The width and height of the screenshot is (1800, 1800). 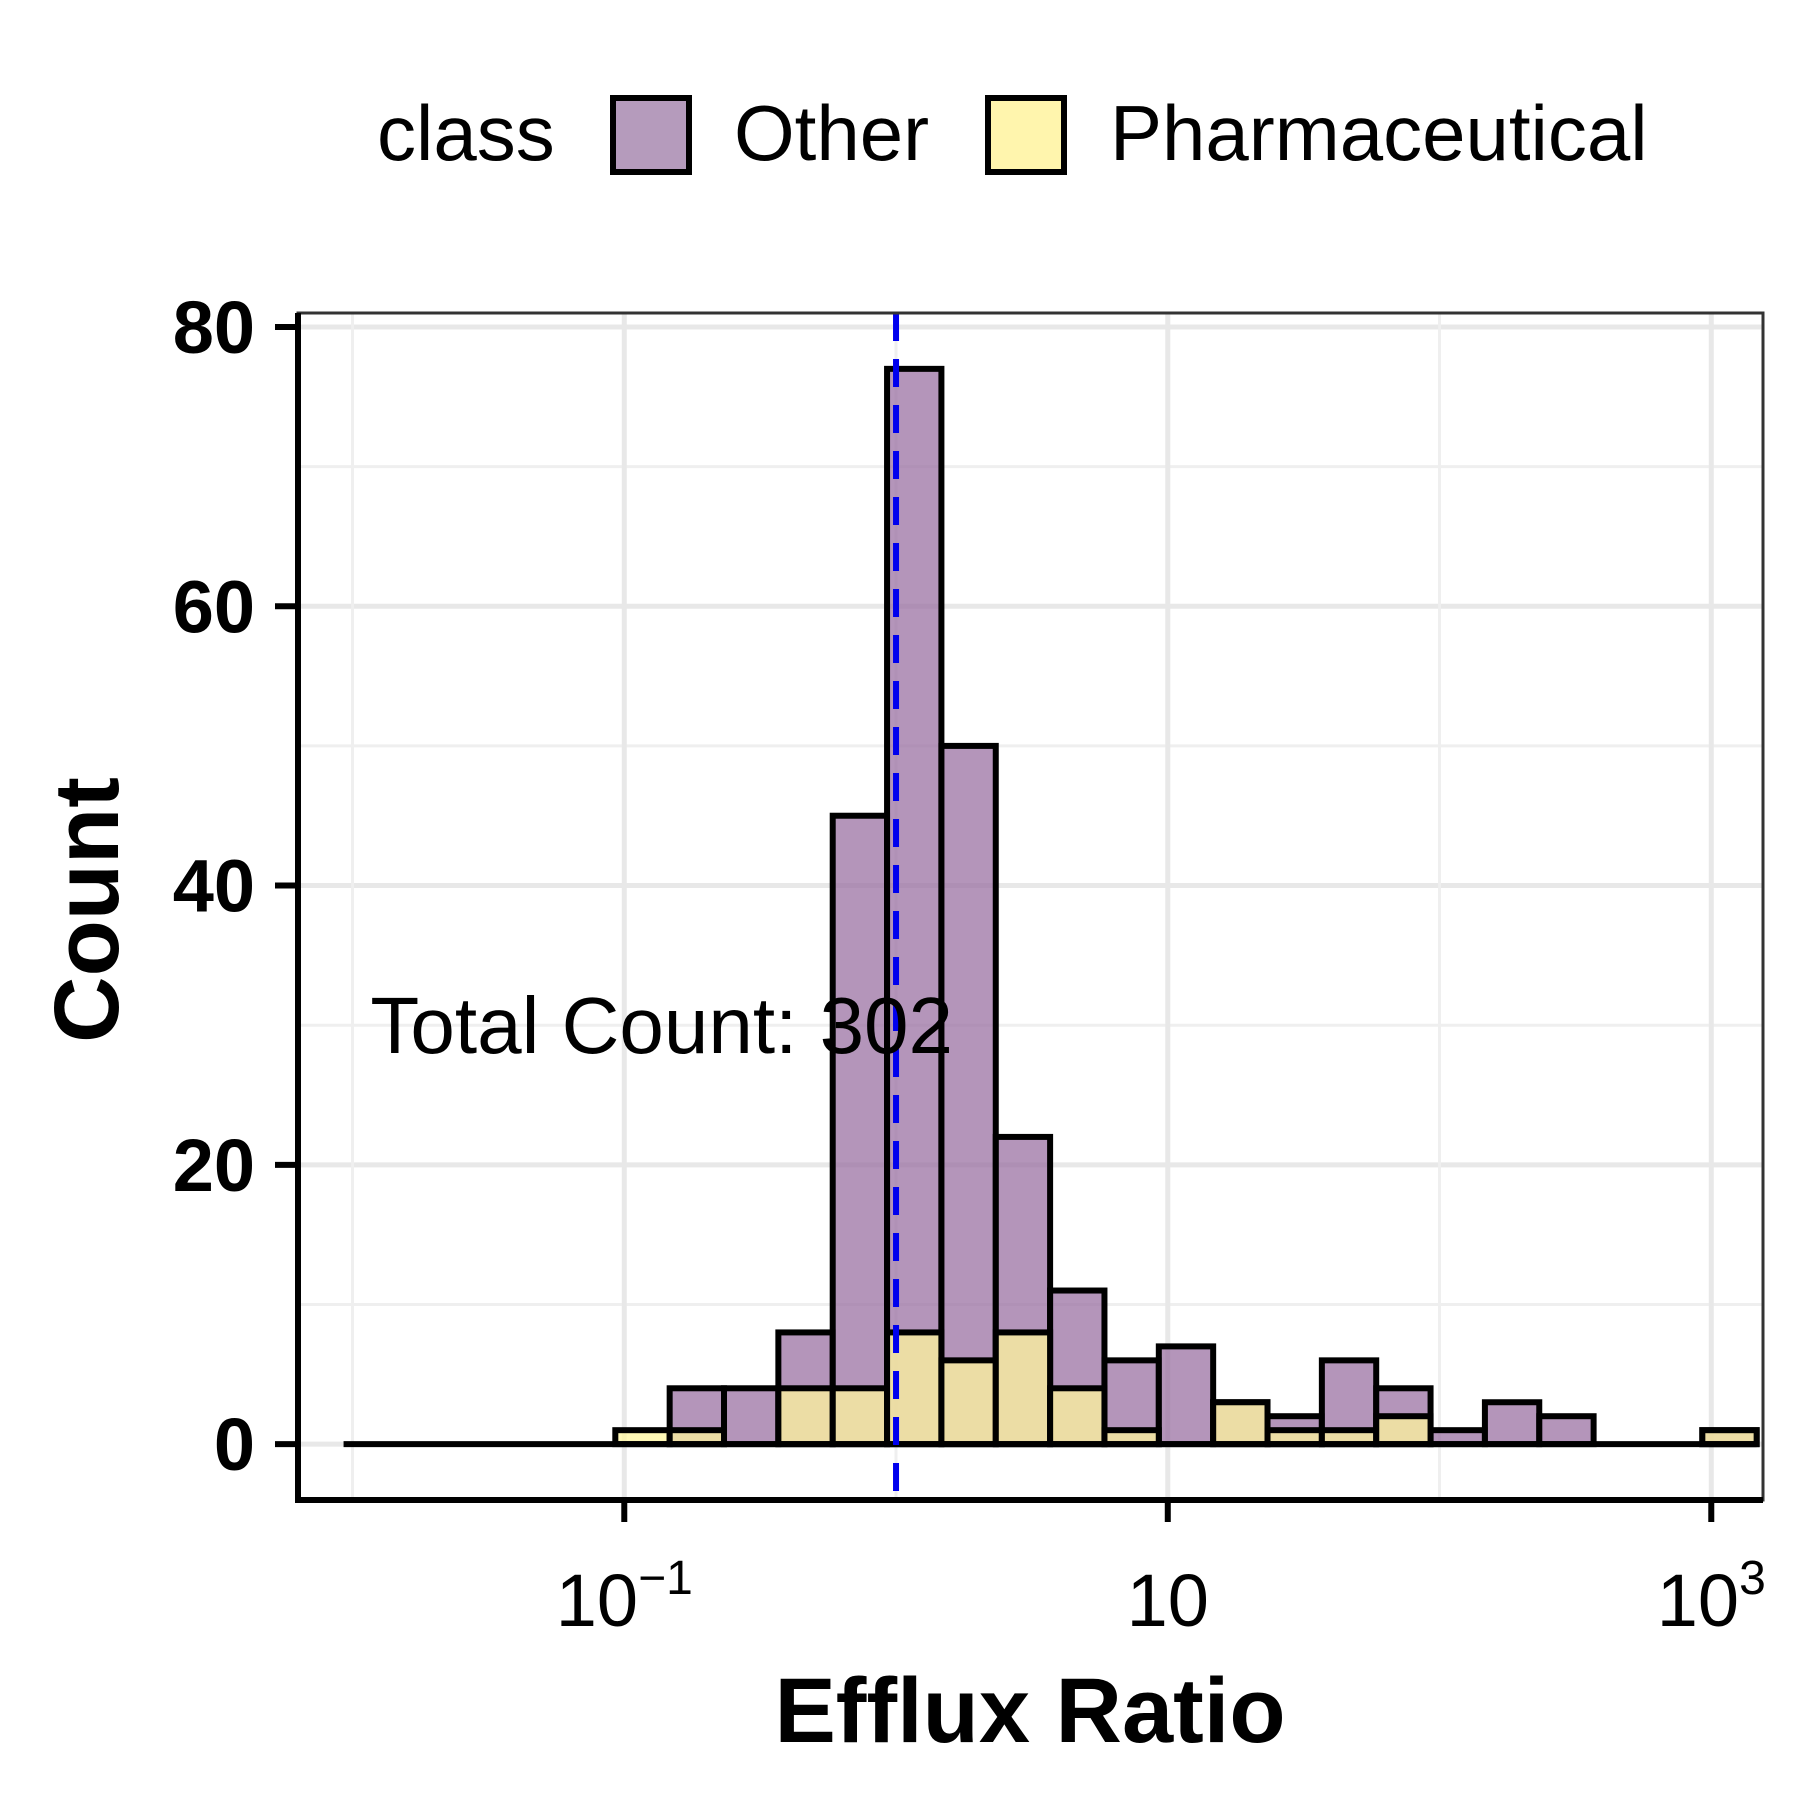 I want to click on series-pharmaceutical-bars, so click(x=1186, y=1388).